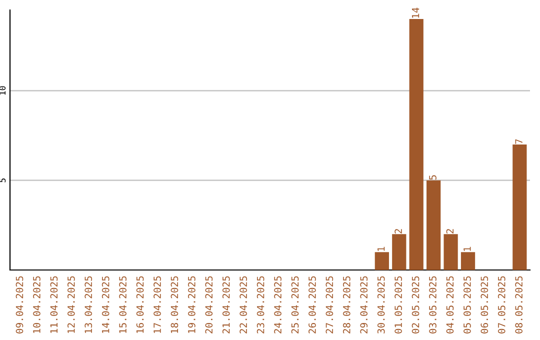 The height and width of the screenshot is (340, 540). What do you see at coordinates (416, 305) in the screenshot?
I see `x-tick-label: 02.05.2025` at bounding box center [416, 305].